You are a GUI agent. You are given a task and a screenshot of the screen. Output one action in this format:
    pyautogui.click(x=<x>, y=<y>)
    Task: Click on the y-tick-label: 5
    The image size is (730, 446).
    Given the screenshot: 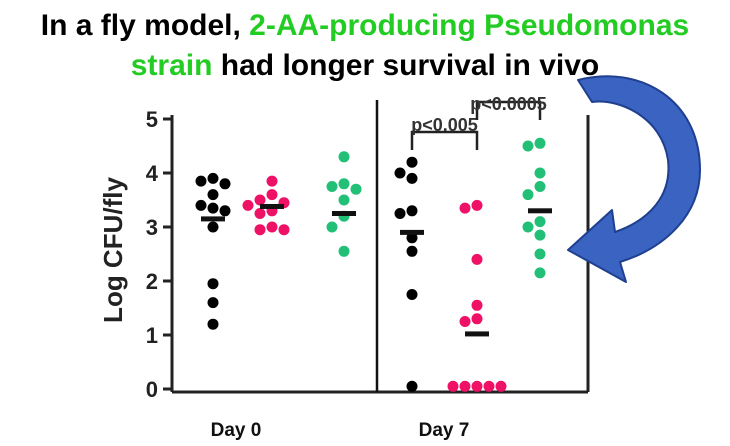 What is the action you would take?
    pyautogui.click(x=152, y=119)
    